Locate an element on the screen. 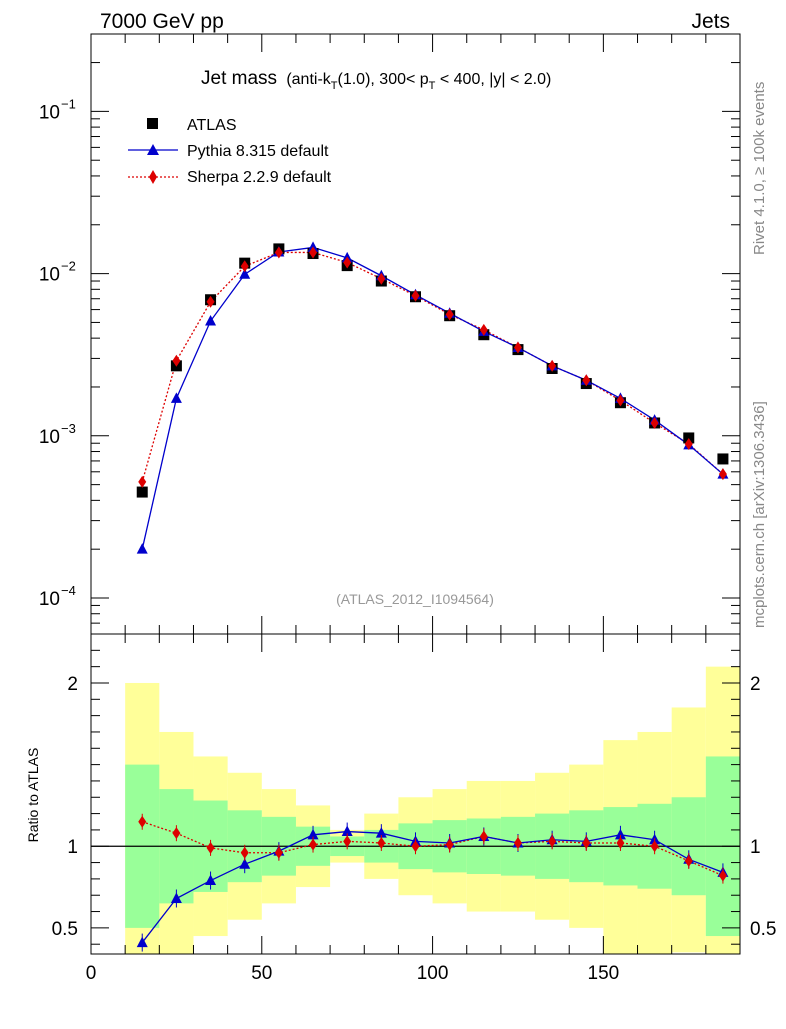 Image resolution: width=786 pixels, height=1029 pixels. analysis-id-label: (ATLAS_2012_I1094564) is located at coordinates (415, 599).